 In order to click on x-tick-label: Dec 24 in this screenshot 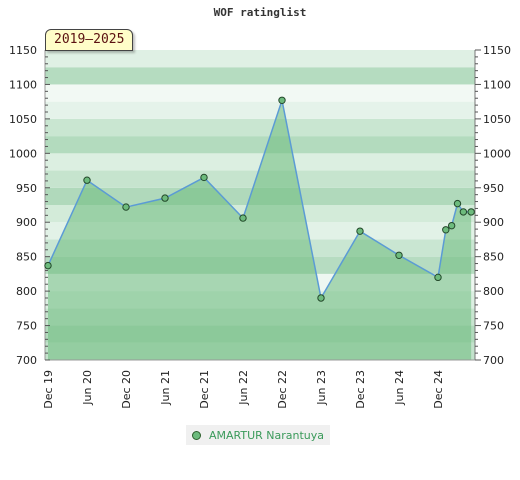, I will do `click(438, 389)`.